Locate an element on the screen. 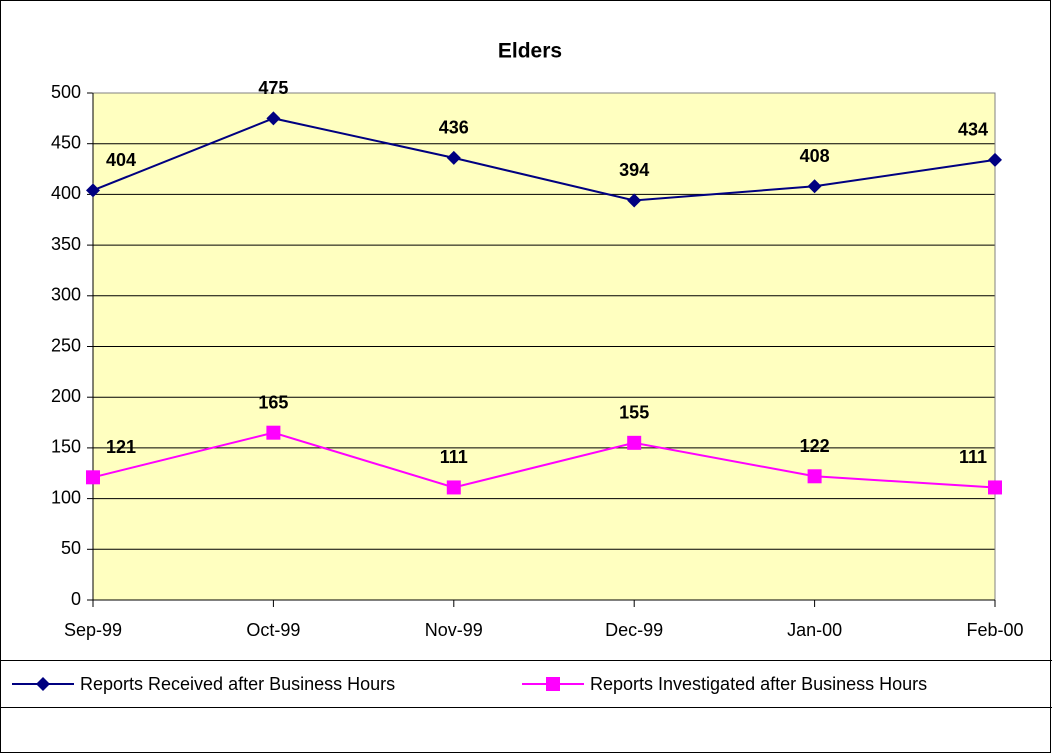 This screenshot has height=754, width=1052. data-label: 436 is located at coordinates (454, 128).